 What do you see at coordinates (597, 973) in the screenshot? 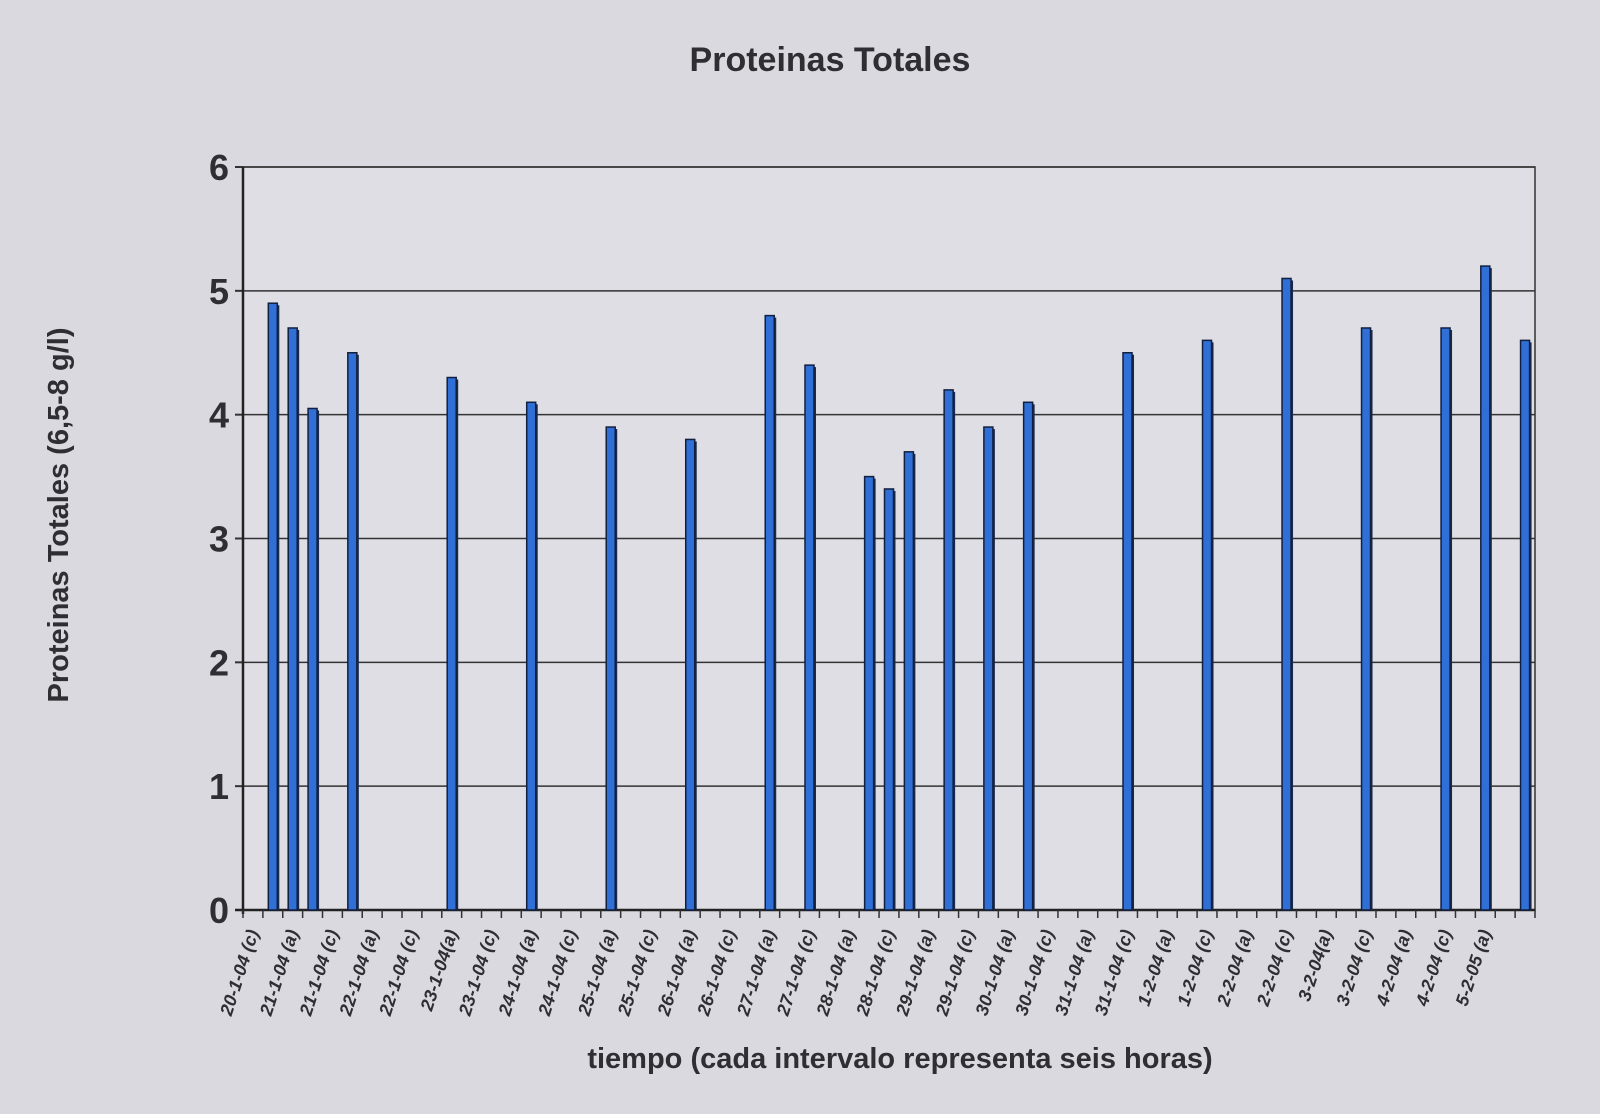
I see `x-tick-label: 25-1-04 (a)` at bounding box center [597, 973].